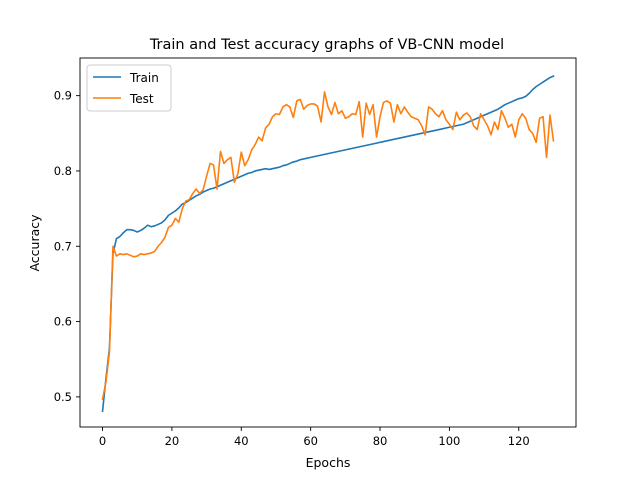 This screenshot has height=480, width=640. Describe the element at coordinates (141, 99) in the screenshot. I see `legend-label-test: Test` at that location.